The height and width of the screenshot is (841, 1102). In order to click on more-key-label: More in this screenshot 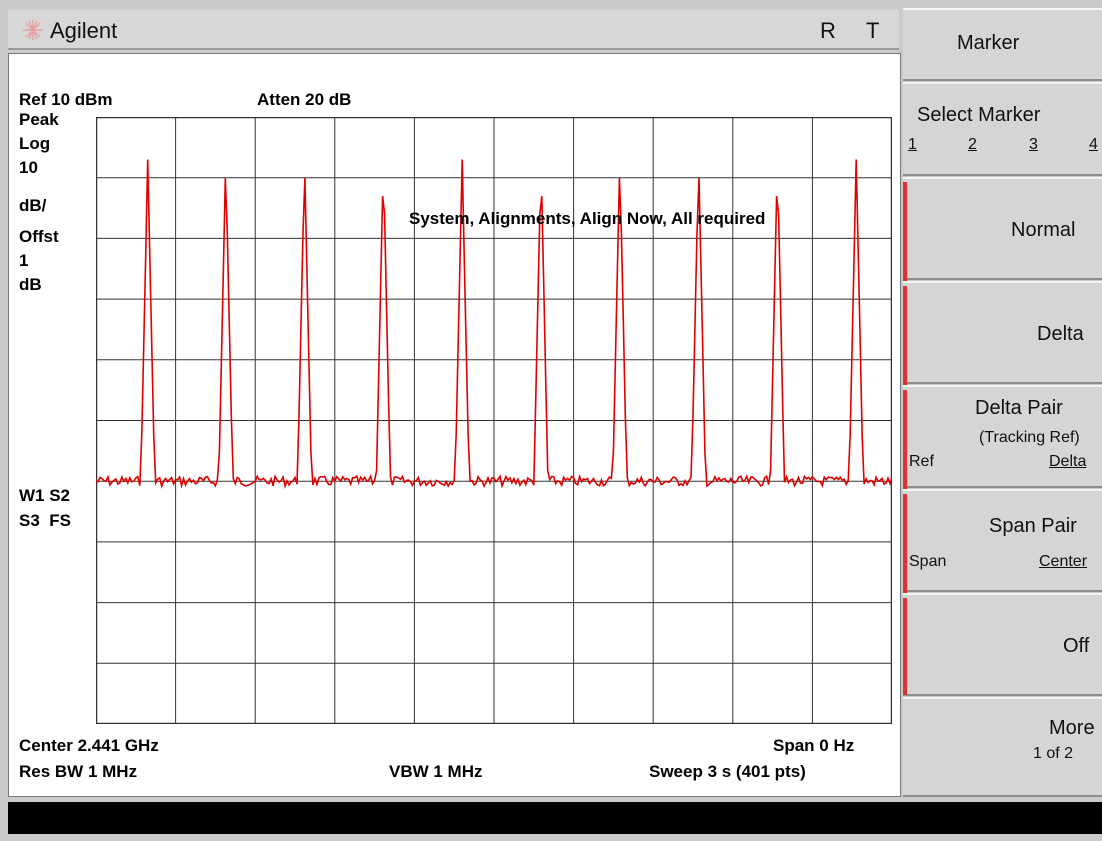, I will do `click(1072, 728)`.